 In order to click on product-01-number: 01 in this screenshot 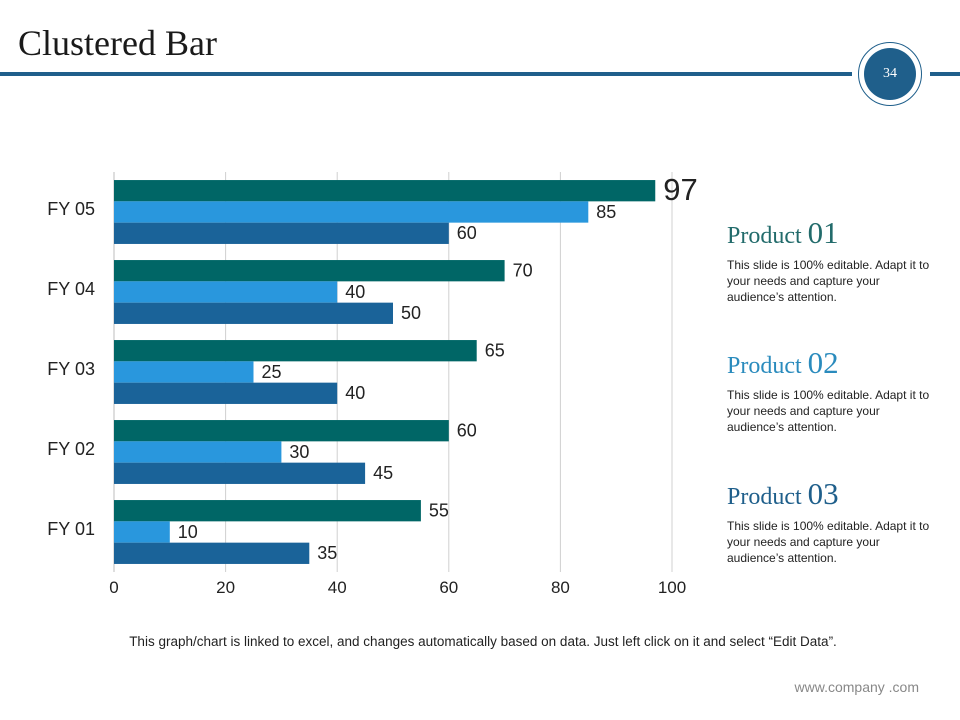, I will do `click(823, 232)`.